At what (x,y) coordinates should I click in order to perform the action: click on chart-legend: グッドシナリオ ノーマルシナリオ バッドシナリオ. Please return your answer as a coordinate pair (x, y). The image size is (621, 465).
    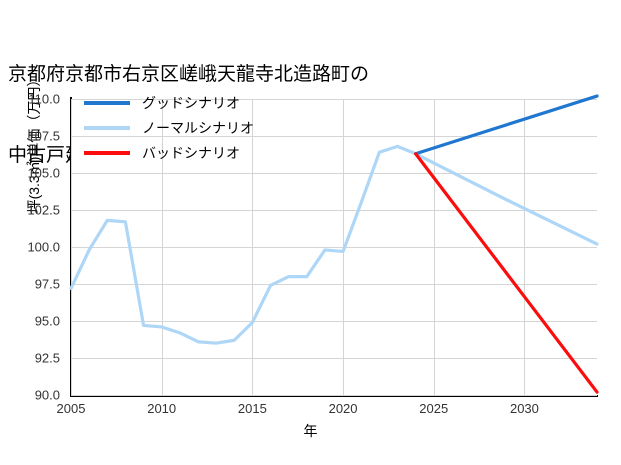
    Looking at the image, I should click on (169, 127).